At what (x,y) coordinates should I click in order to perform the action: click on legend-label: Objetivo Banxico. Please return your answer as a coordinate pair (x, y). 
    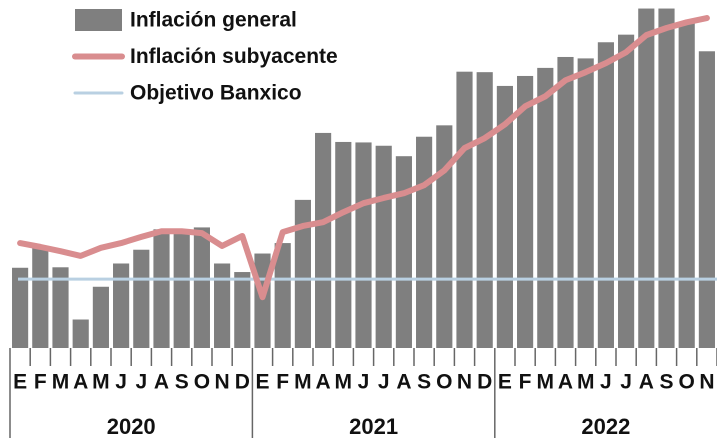
    Looking at the image, I should click on (216, 93).